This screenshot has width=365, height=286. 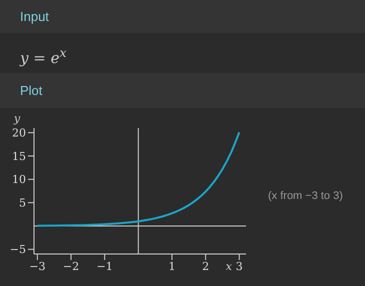 I want to click on x-tick-label: −3, so click(x=37, y=266).